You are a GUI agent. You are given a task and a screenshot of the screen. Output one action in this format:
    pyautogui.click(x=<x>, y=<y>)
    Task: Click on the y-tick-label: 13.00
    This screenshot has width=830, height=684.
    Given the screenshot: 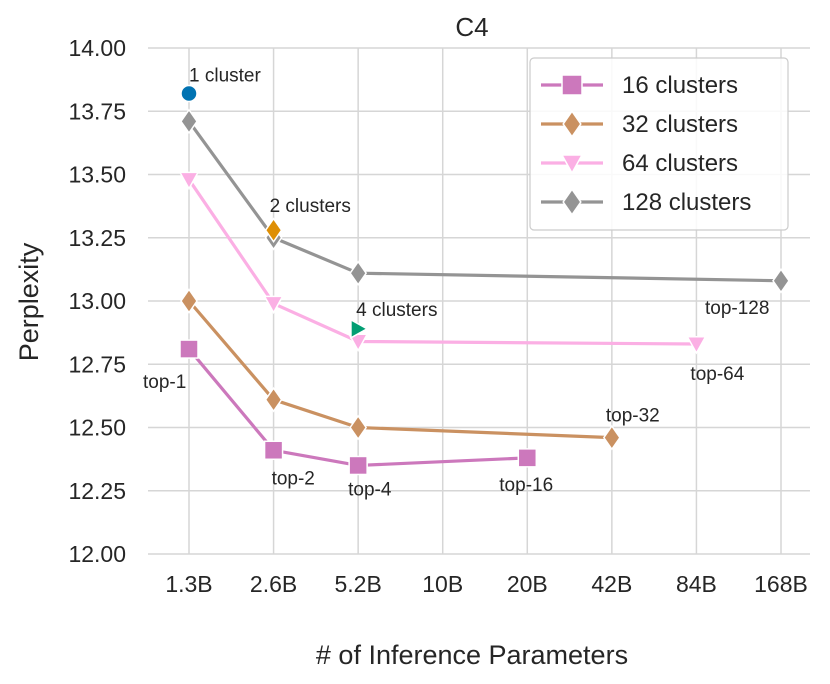 What is the action you would take?
    pyautogui.click(x=97, y=301)
    